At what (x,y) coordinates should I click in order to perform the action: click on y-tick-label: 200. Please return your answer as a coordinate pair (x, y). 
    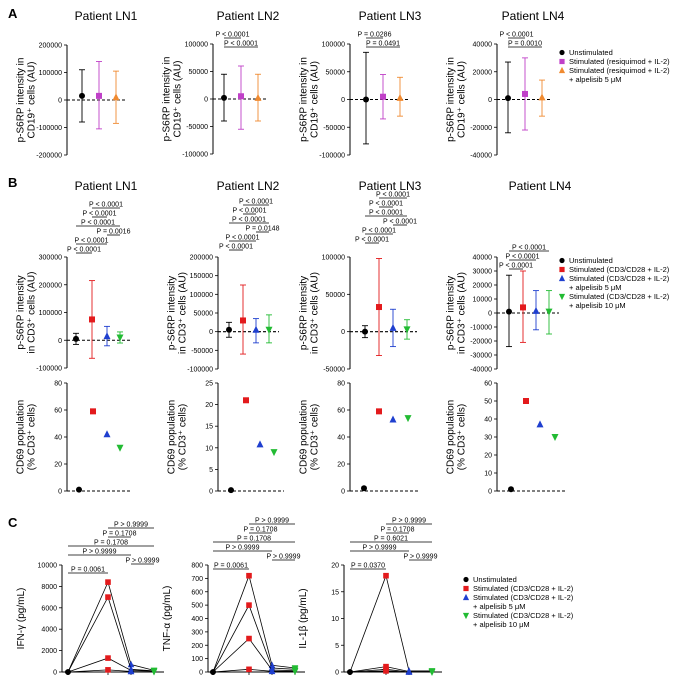
    Looking at the image, I should click on (197, 646).